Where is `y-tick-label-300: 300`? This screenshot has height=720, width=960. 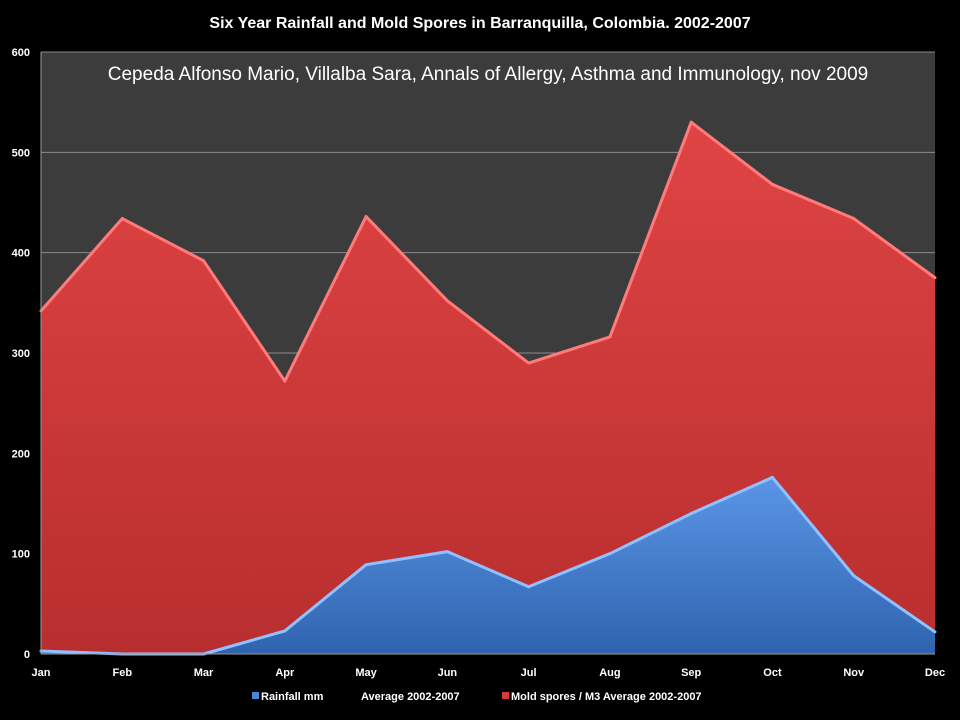
y-tick-label-300: 300 is located at coordinates (21, 354).